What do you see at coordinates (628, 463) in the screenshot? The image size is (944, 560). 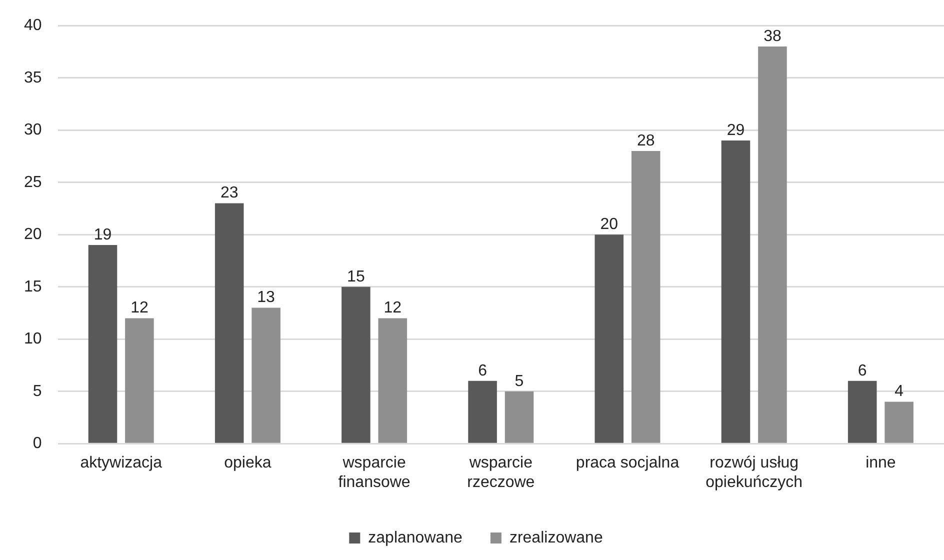 I see `x-tick-label: praca socjalna` at bounding box center [628, 463].